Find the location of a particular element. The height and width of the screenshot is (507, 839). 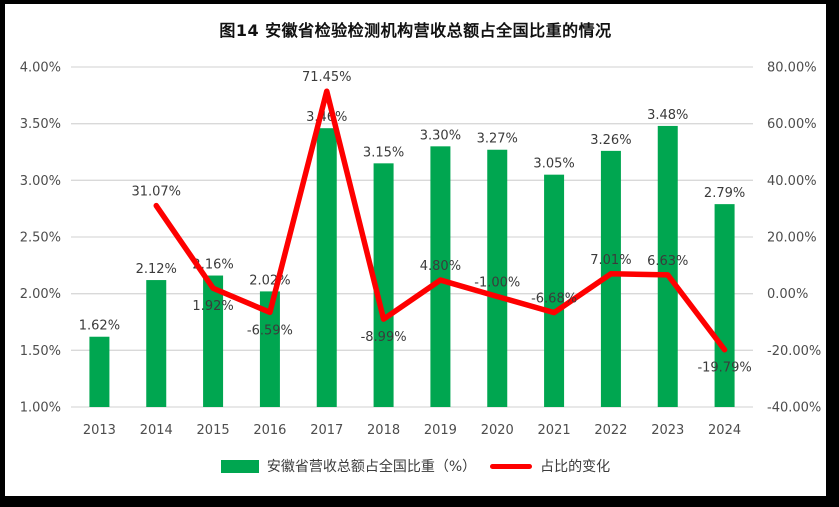

x-axis-label: 2015 is located at coordinates (213, 430).